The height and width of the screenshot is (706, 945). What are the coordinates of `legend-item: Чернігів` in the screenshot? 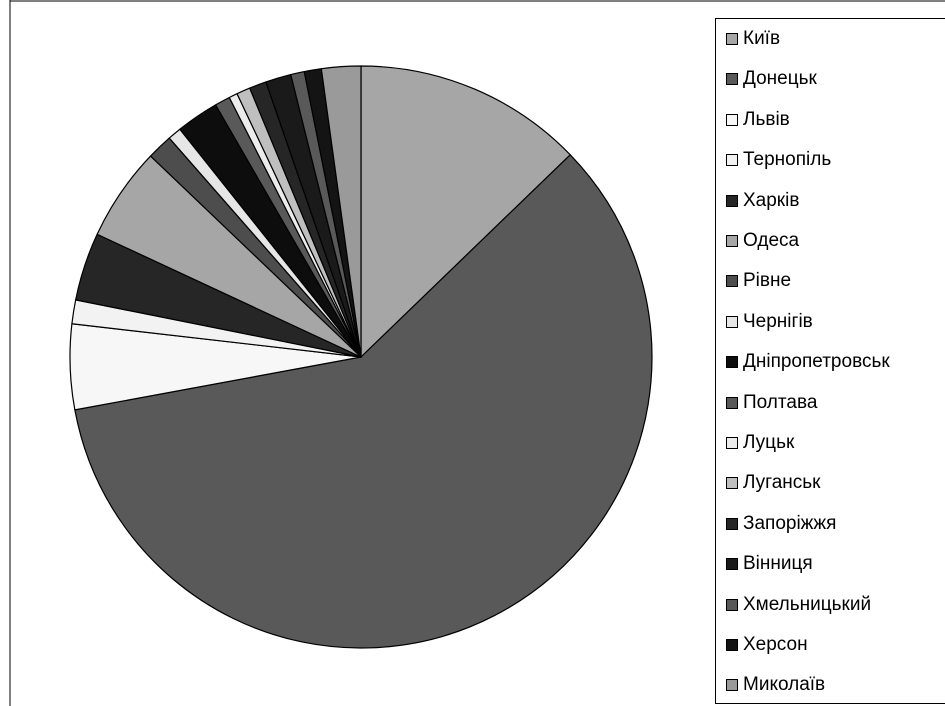 It's located at (769, 322).